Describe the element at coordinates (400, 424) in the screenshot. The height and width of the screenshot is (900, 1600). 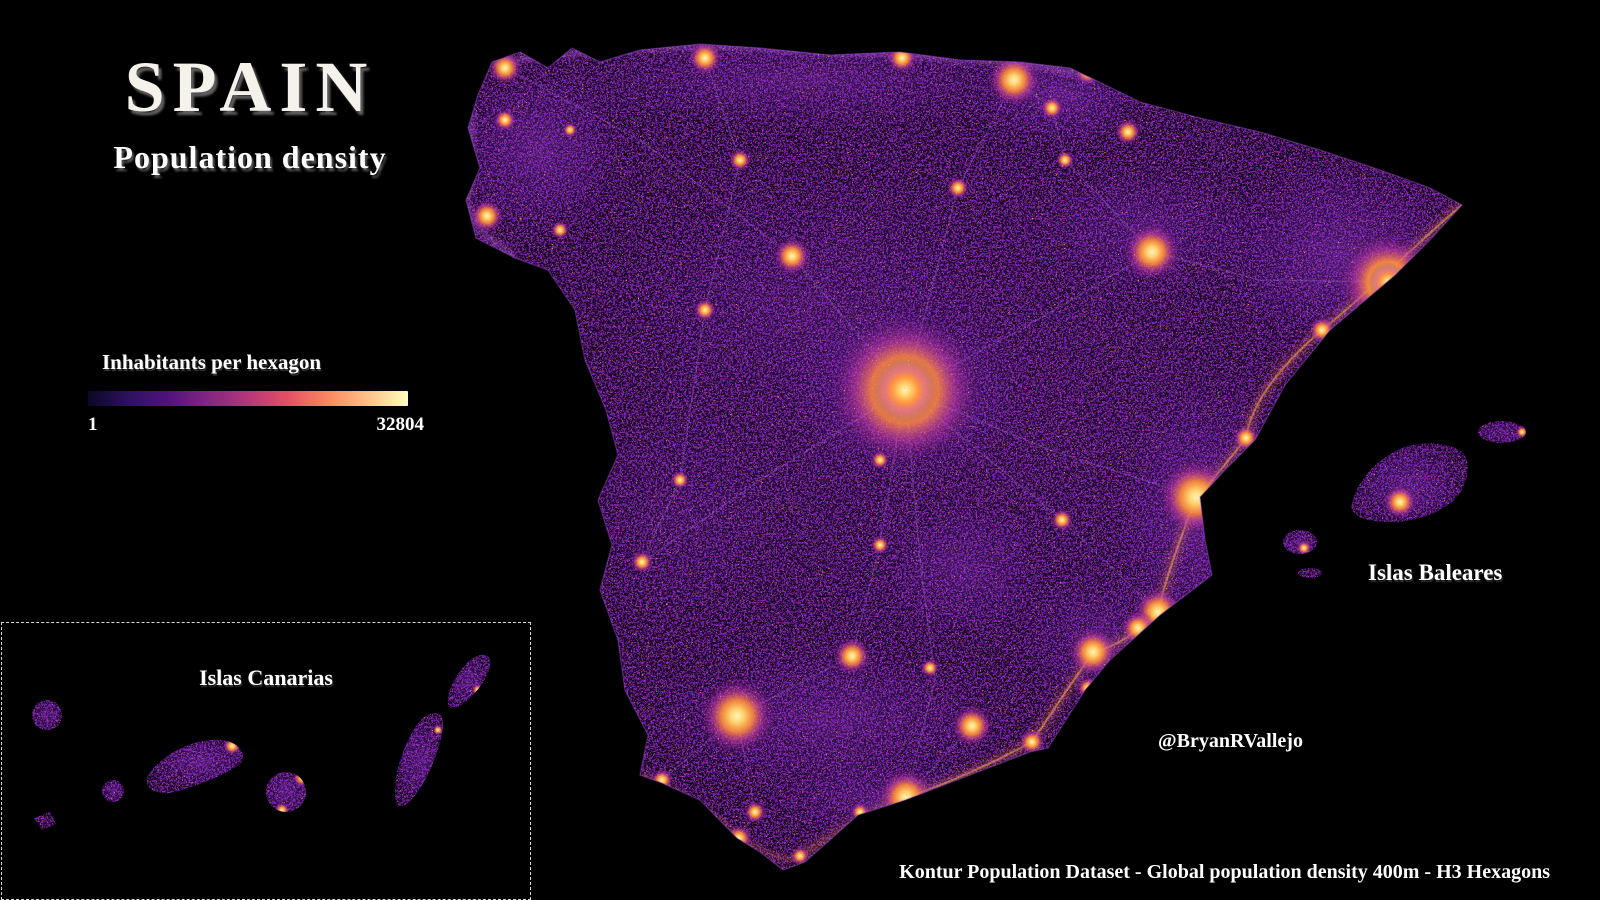
I see `legend-max-value: 32804` at that location.